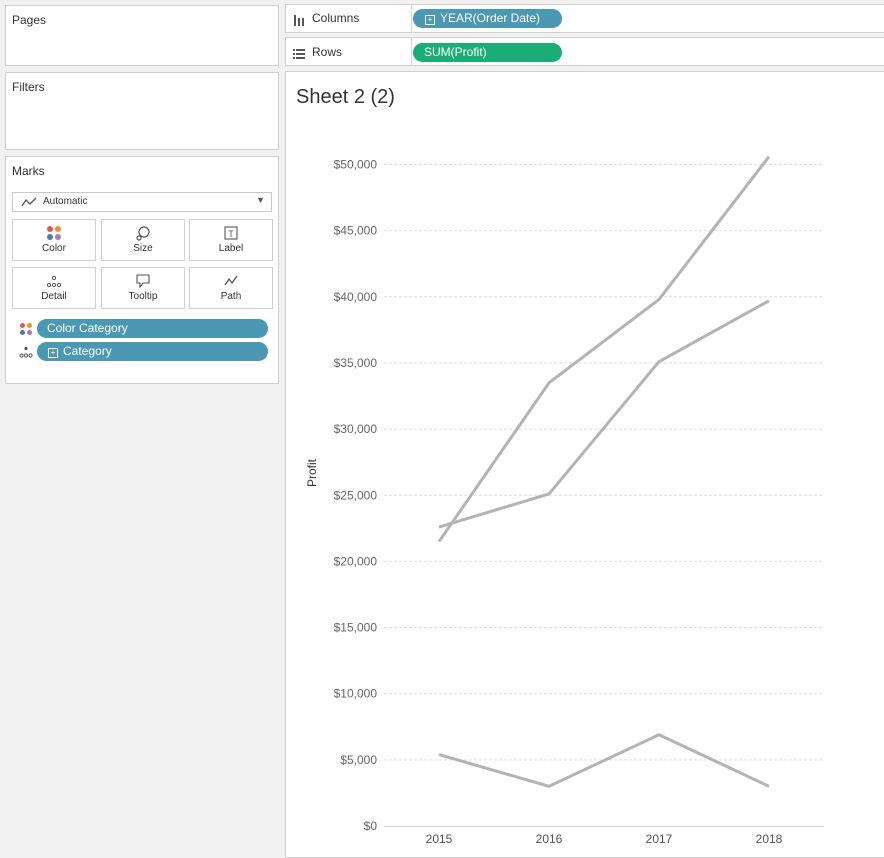 This screenshot has width=884, height=858. What do you see at coordinates (54, 248) in the screenshot?
I see `color-button-label: Color` at bounding box center [54, 248].